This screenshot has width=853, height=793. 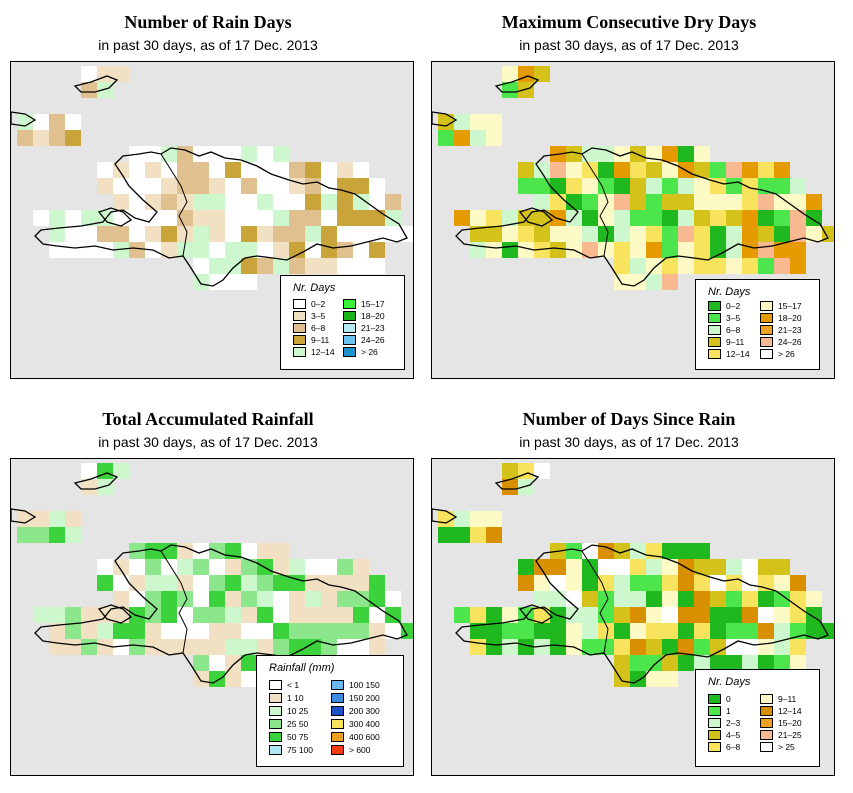 I want to click on legend-item: > 25, so click(x=777, y=747).